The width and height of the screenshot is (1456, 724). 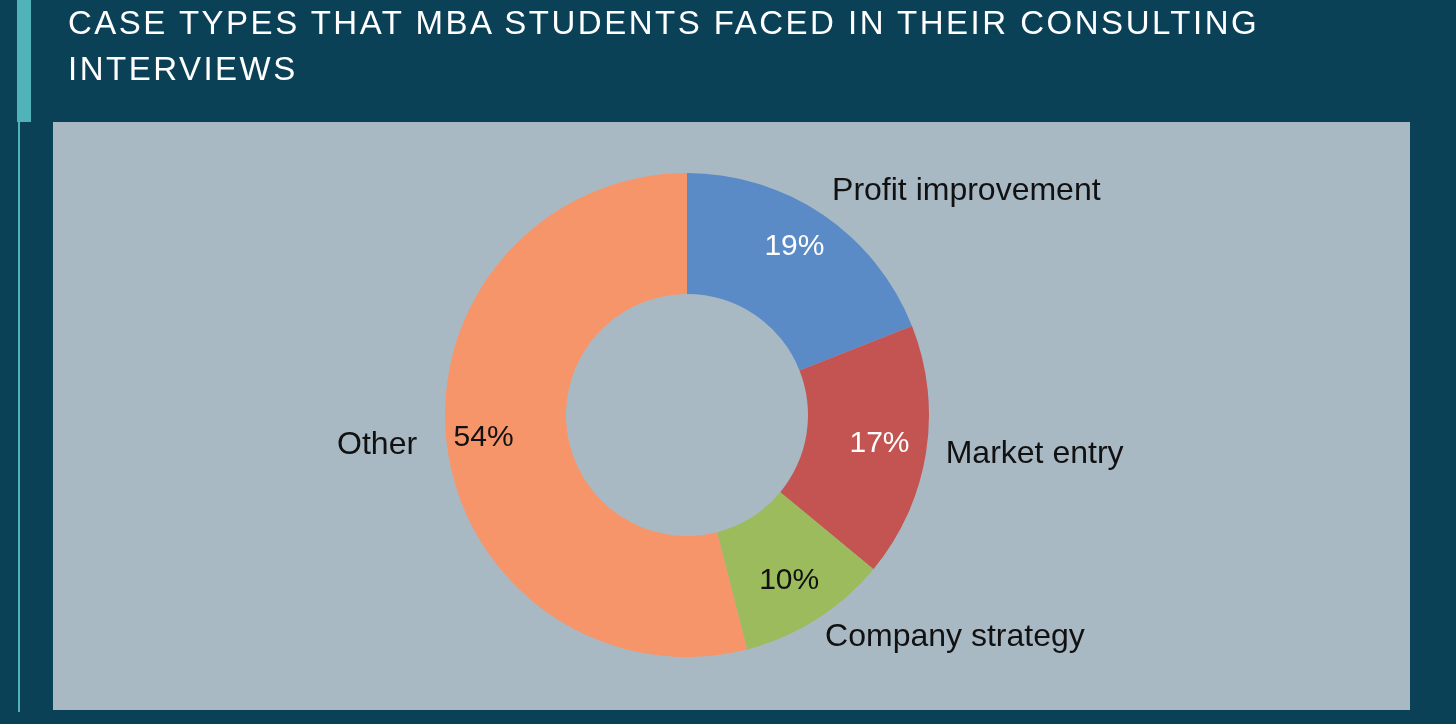 I want to click on data-label: 54%, so click(x=483, y=435).